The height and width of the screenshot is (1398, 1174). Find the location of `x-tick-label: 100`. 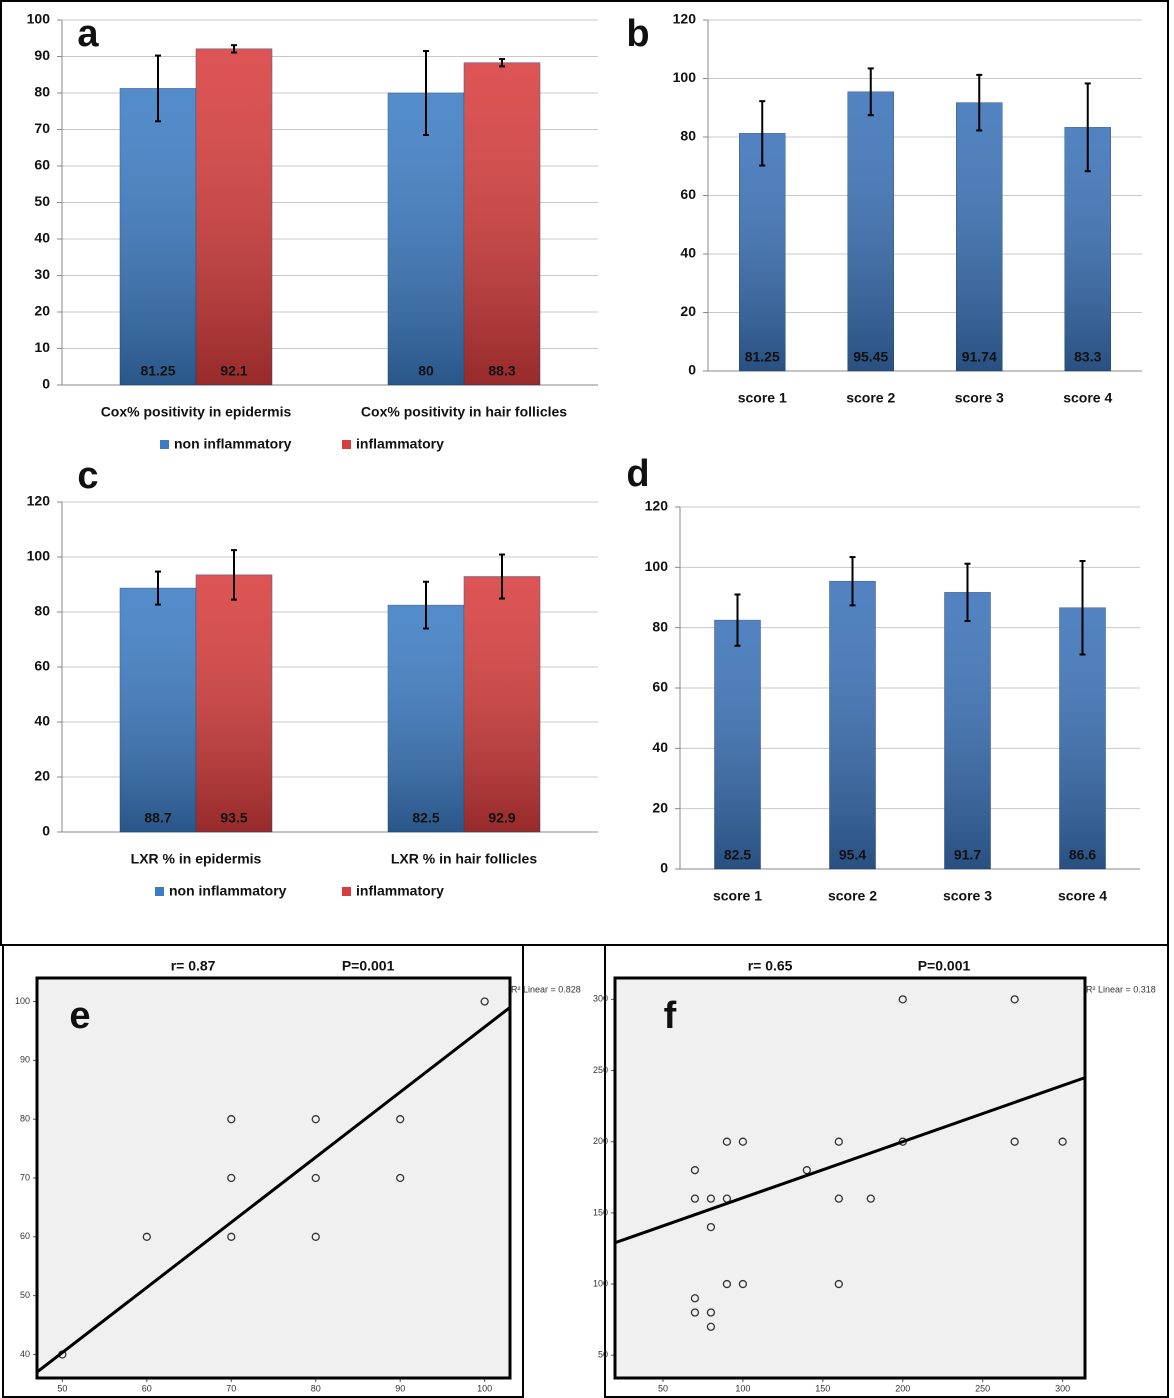

x-tick-label: 100 is located at coordinates (484, 1388).